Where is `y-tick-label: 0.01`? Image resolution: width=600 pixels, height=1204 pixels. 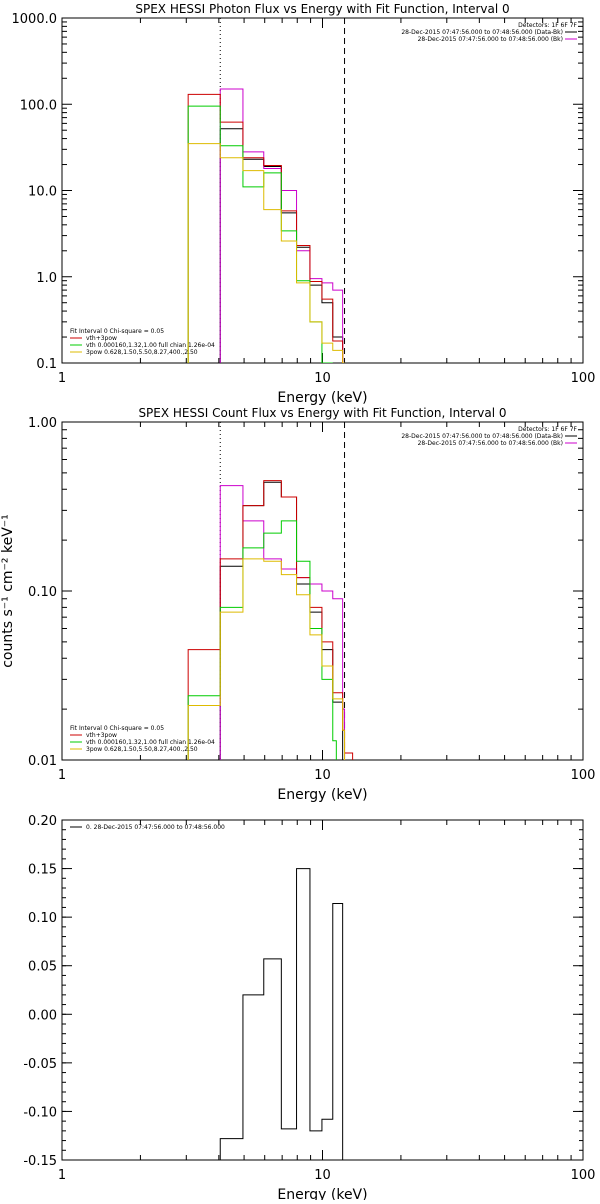
y-tick-label: 0.01 is located at coordinates (42, 761).